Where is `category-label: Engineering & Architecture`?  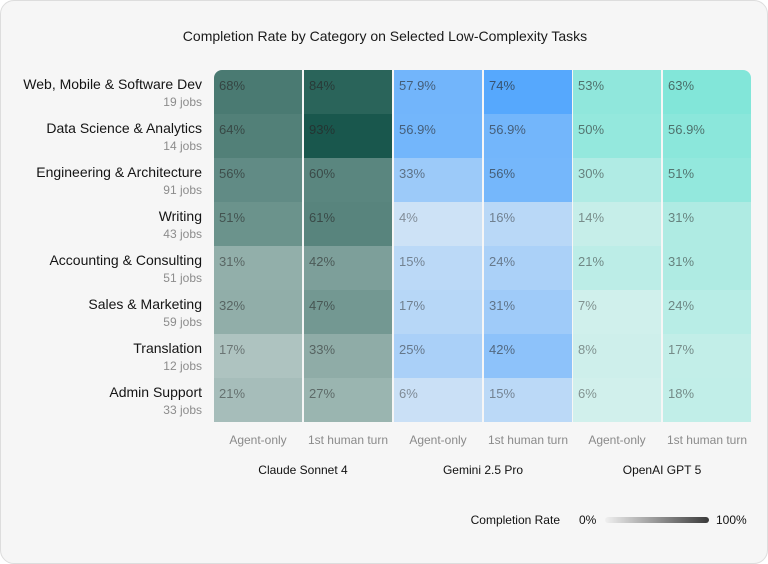 category-label: Engineering & Architecture is located at coordinates (119, 172).